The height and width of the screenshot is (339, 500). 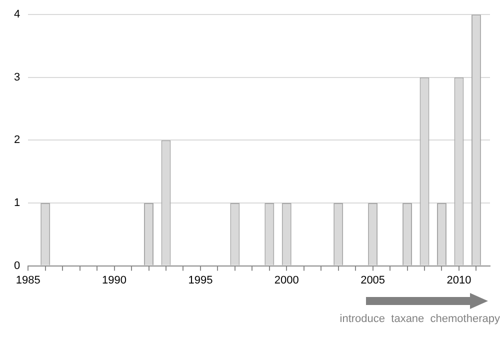 What do you see at coordinates (200, 280) in the screenshot?
I see `x-tick-label: 1995` at bounding box center [200, 280].